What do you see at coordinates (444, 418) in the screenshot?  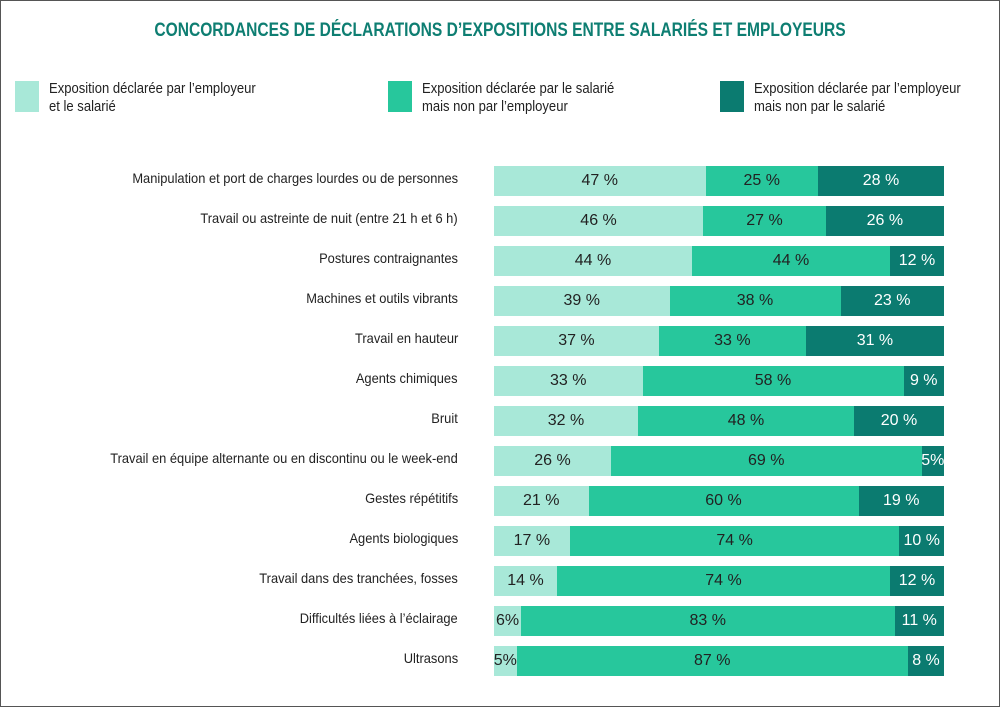 I see `category-label: Bruit` at bounding box center [444, 418].